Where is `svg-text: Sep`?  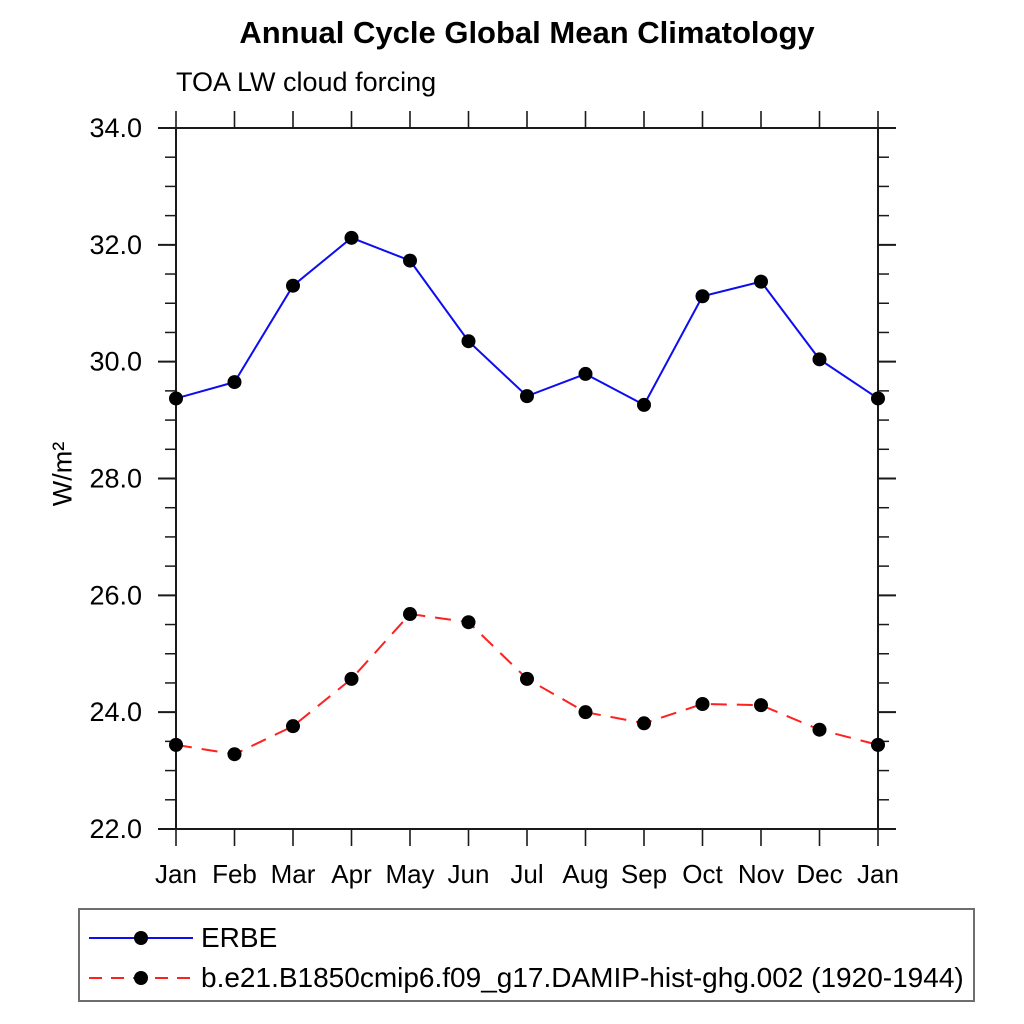
svg-text: Sep is located at coordinates (644, 874).